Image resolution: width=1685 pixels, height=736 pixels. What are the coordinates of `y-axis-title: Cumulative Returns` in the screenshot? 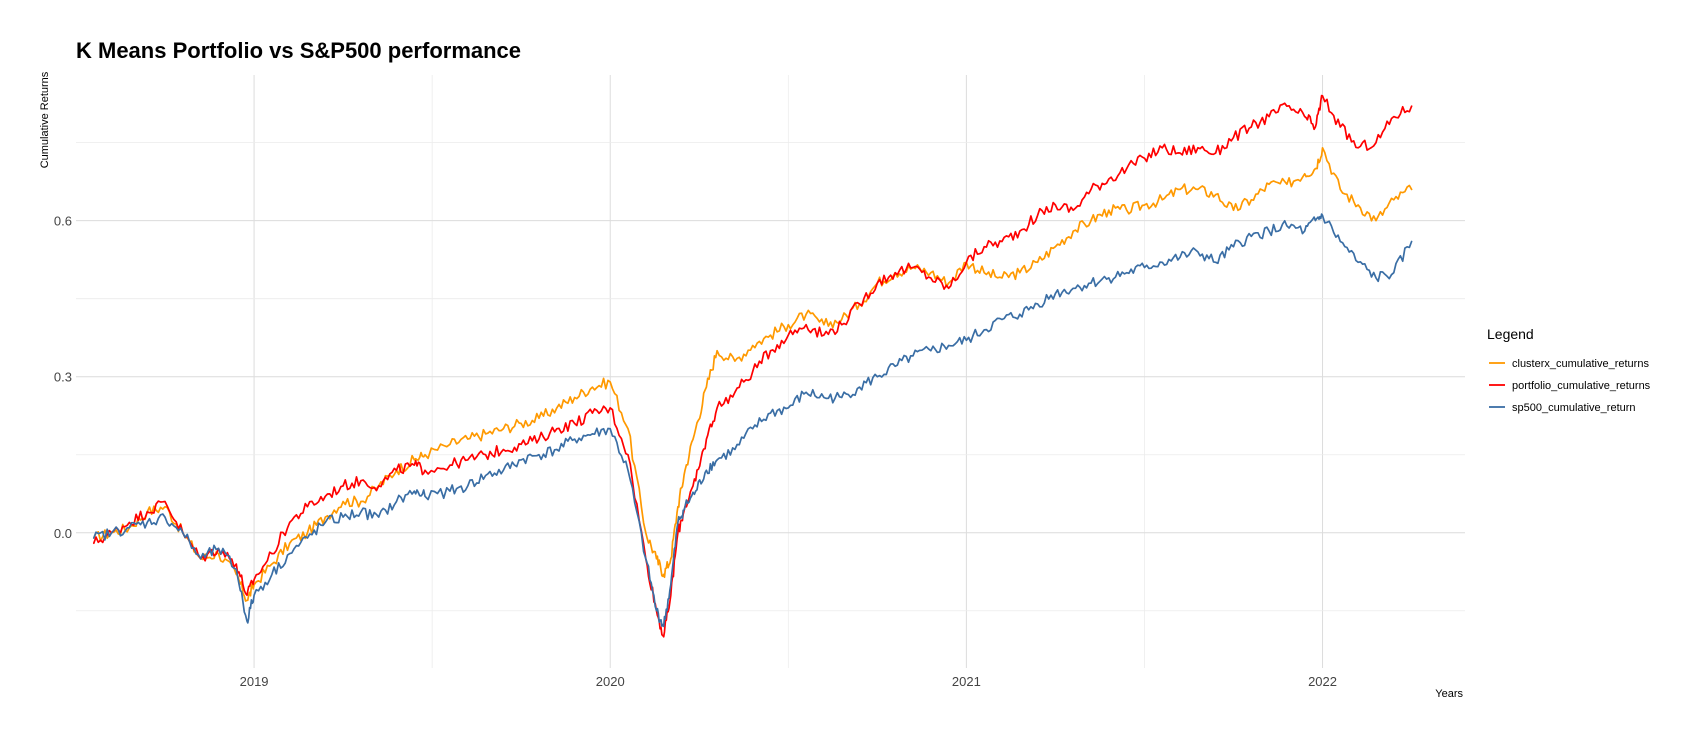 It's located at (45, 119).